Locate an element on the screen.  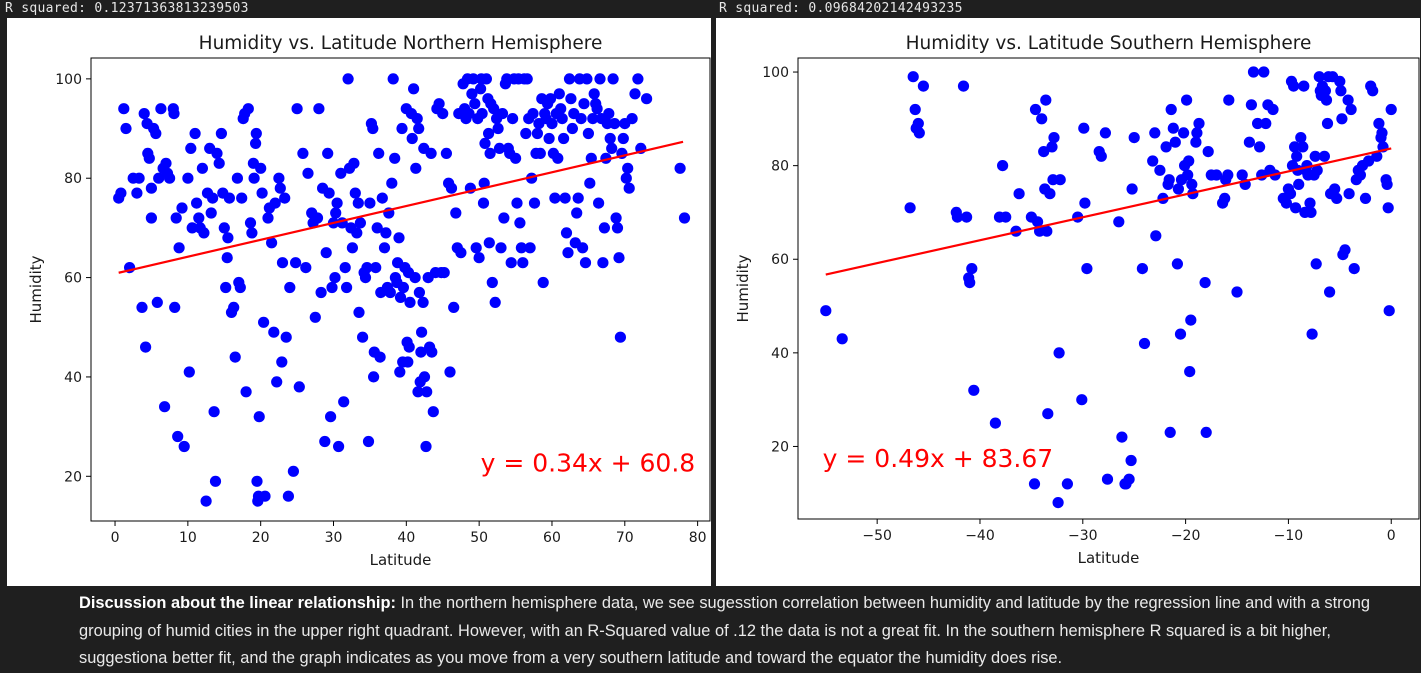
y-axis-label: Humidity is located at coordinates (743, 288).